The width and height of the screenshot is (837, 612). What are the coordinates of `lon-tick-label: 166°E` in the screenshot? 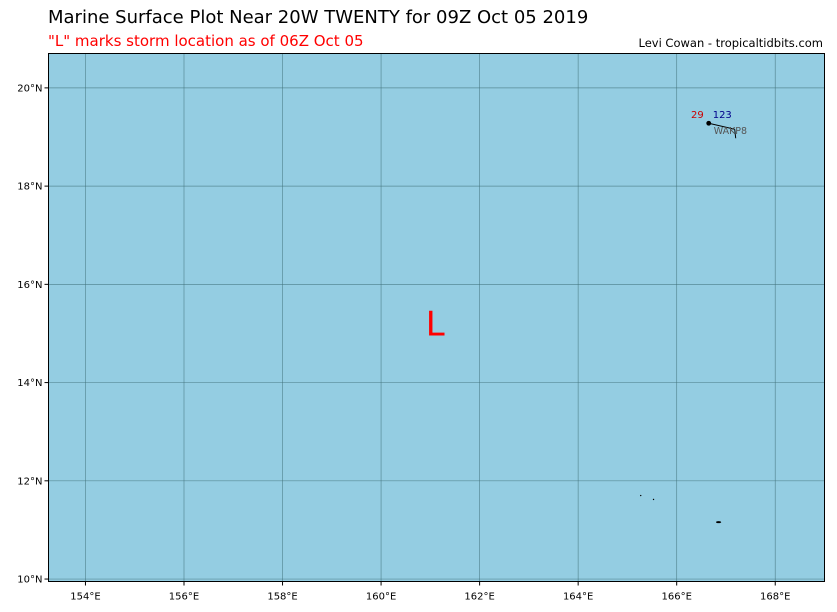 It's located at (676, 597).